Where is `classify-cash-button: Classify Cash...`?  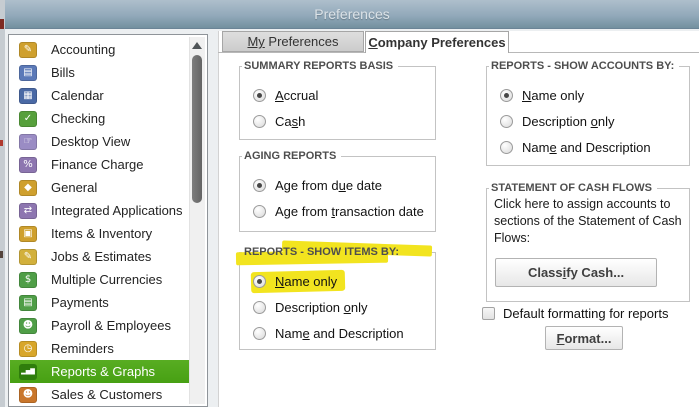 classify-cash-button: Classify Cash... is located at coordinates (576, 272).